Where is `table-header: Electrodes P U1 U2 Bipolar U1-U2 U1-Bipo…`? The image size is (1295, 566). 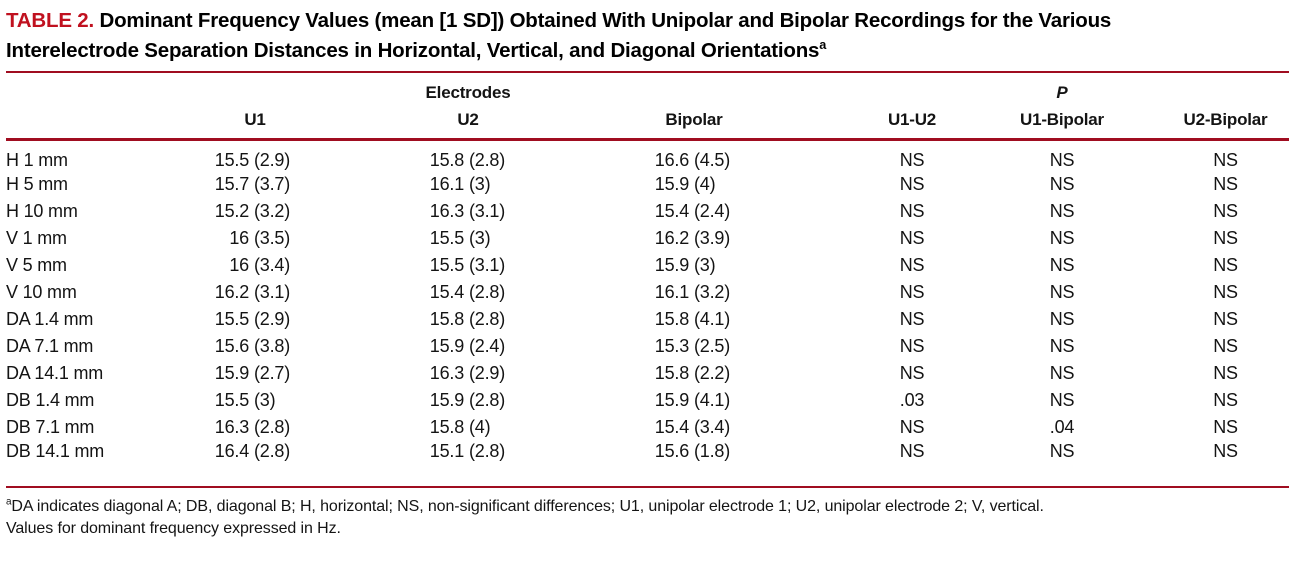
table-header: Electrodes P U1 U2 Bipolar U1-U2 U1-Bipo… is located at coordinates (647, 107).